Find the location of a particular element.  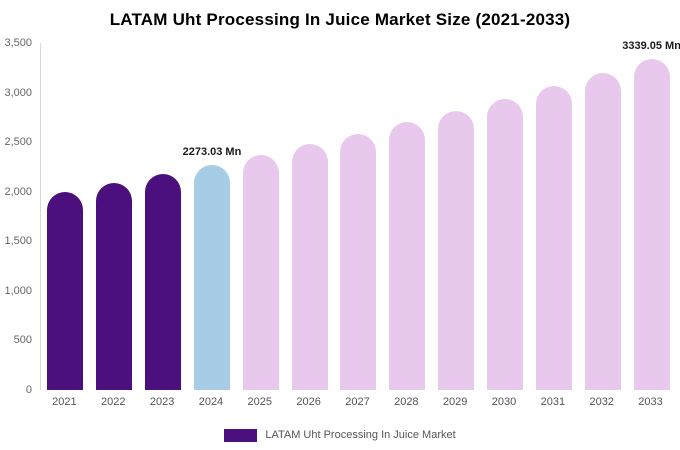

x-tick-label: 2027 is located at coordinates (357, 402).